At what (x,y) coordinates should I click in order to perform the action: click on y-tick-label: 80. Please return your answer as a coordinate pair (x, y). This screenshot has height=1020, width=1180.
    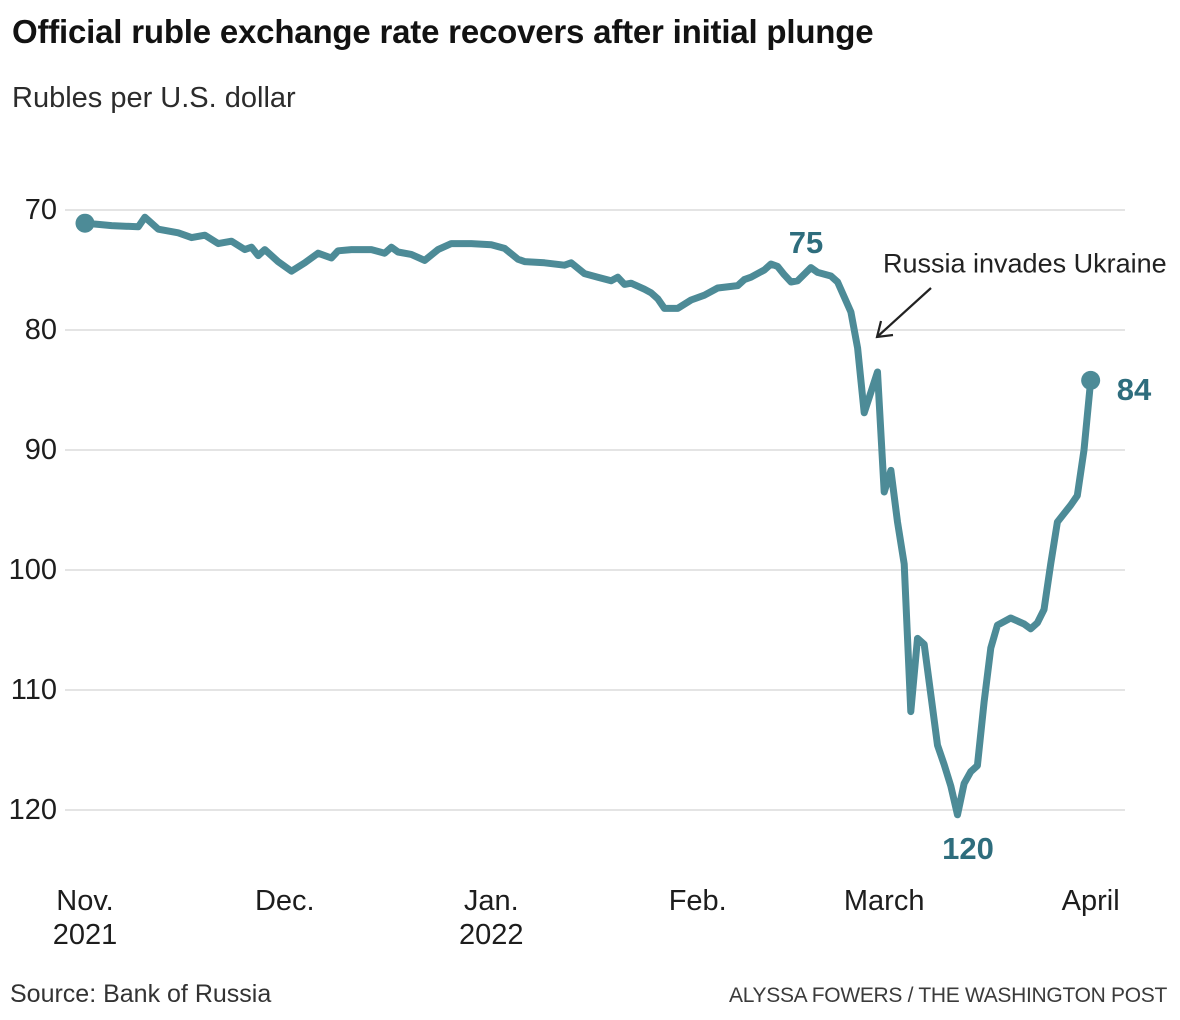
    Looking at the image, I should click on (40, 330).